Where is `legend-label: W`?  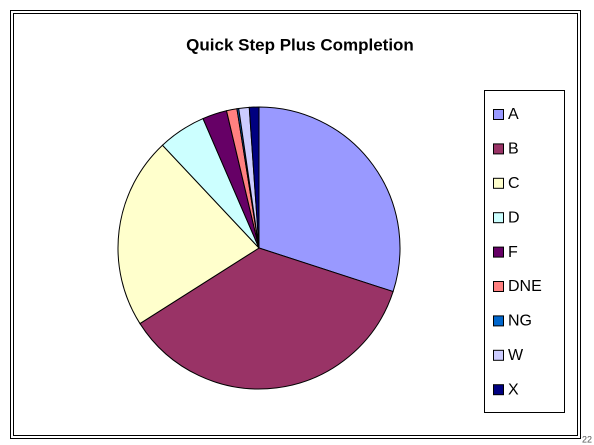 legend-label: W is located at coordinates (516, 355).